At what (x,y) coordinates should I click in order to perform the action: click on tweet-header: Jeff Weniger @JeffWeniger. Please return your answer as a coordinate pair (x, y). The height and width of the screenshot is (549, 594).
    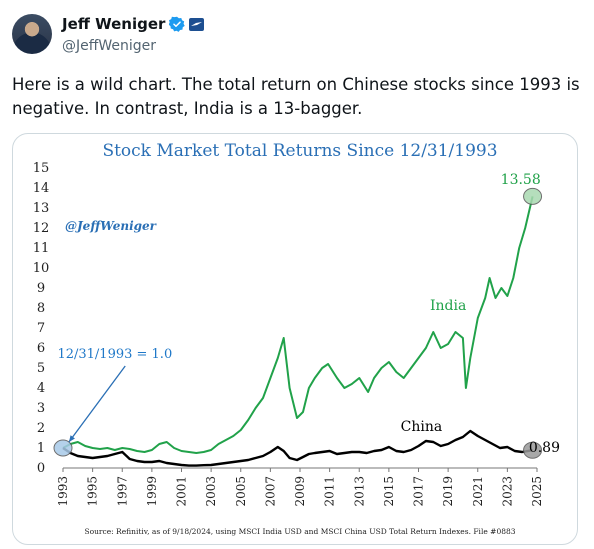
    Looking at the image, I should click on (297, 37).